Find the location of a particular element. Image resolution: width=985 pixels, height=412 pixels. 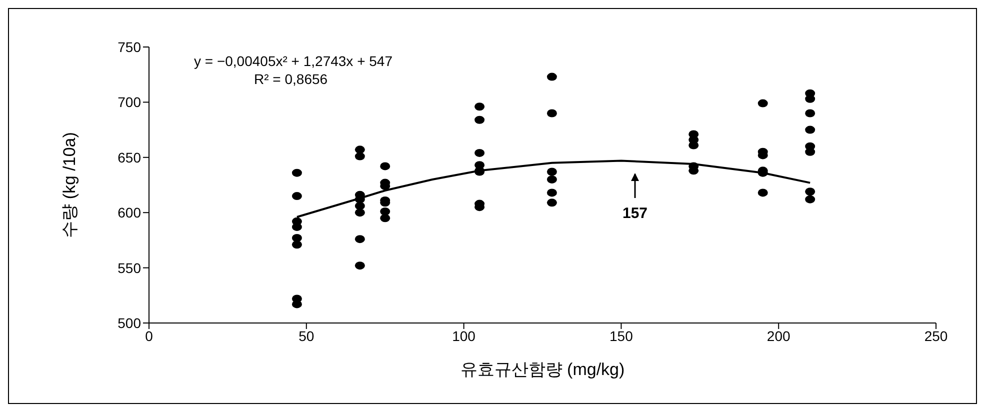

x-axis-title: 유효규산함량 (mg/kg) is located at coordinates (542, 369).